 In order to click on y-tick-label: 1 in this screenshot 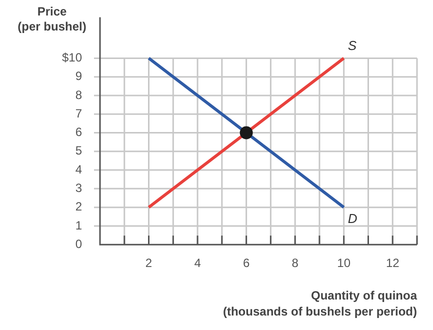, I will do `click(78, 225)`.